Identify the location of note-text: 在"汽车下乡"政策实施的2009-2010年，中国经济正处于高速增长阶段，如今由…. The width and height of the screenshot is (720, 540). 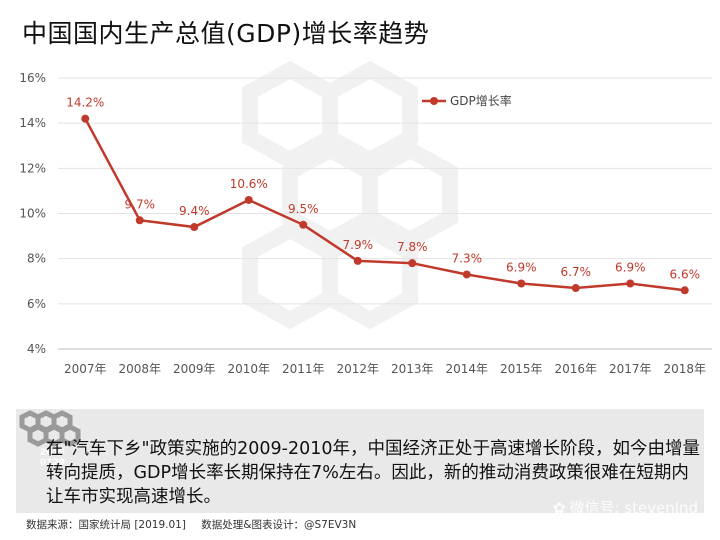
(373, 473).